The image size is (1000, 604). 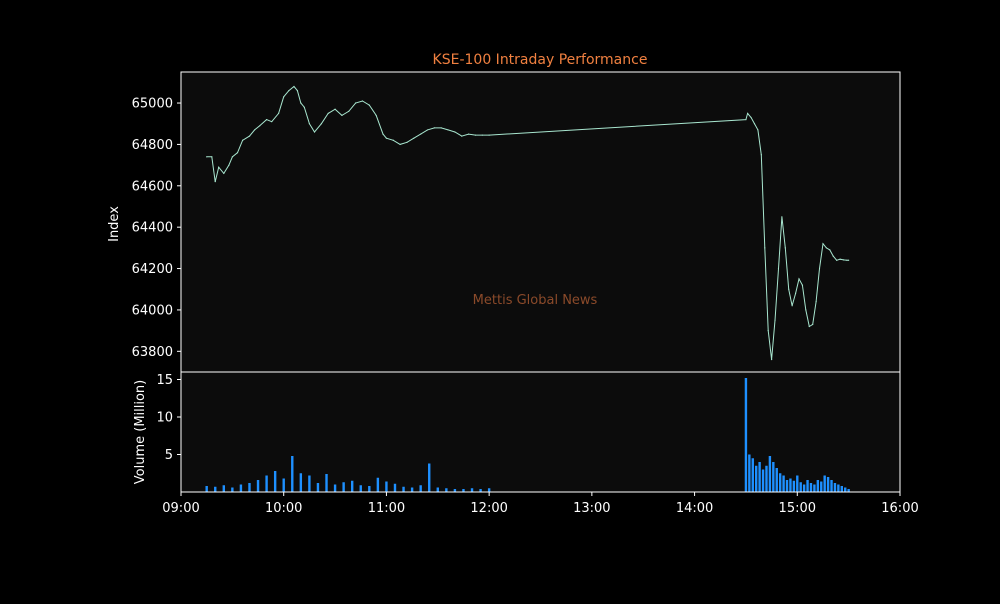 What do you see at coordinates (180, 508) in the screenshot?
I see `x-tick-label: 09:00` at bounding box center [180, 508].